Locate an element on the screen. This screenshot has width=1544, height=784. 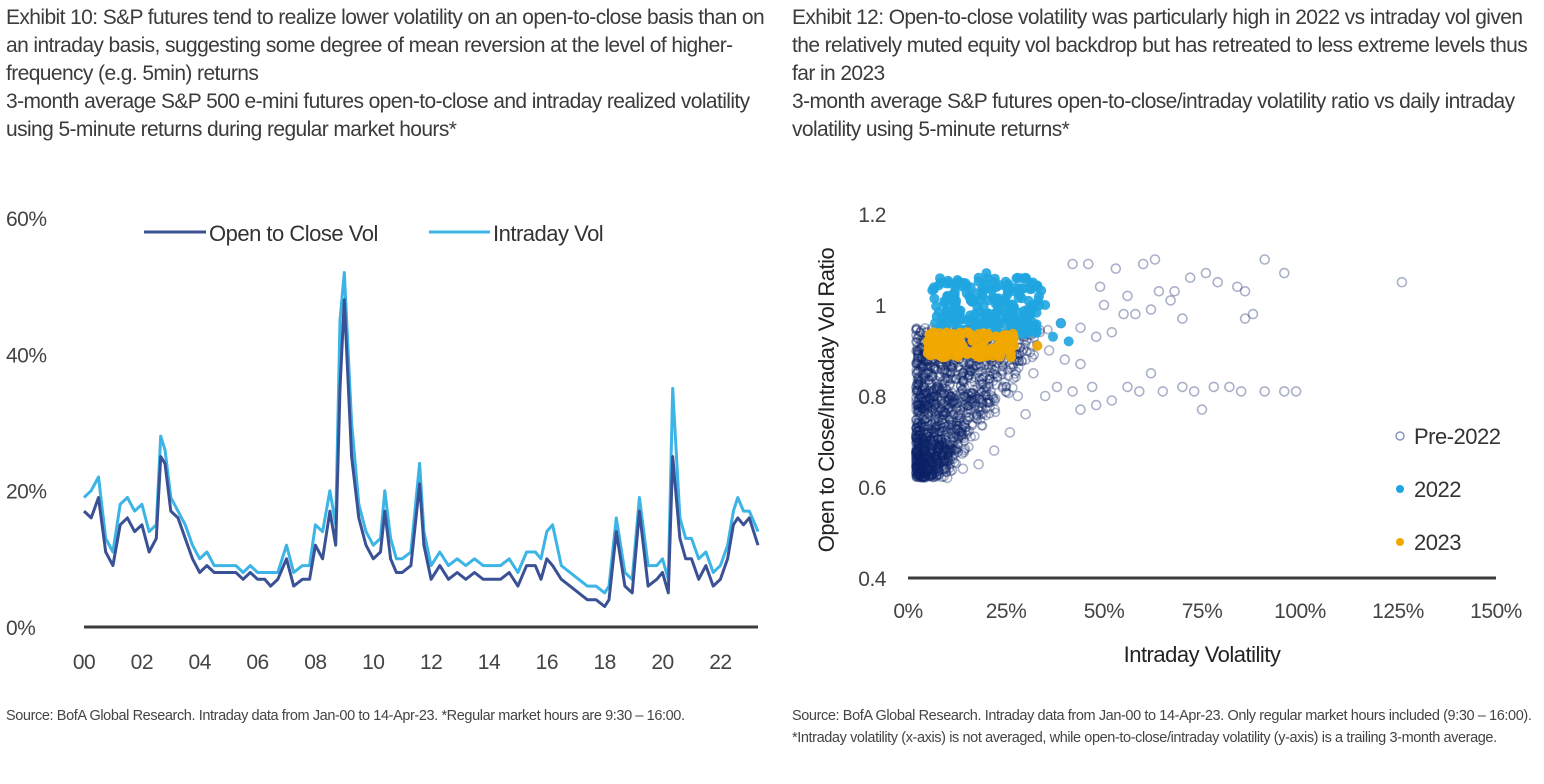
x-tick-label: 02 is located at coordinates (142, 662).